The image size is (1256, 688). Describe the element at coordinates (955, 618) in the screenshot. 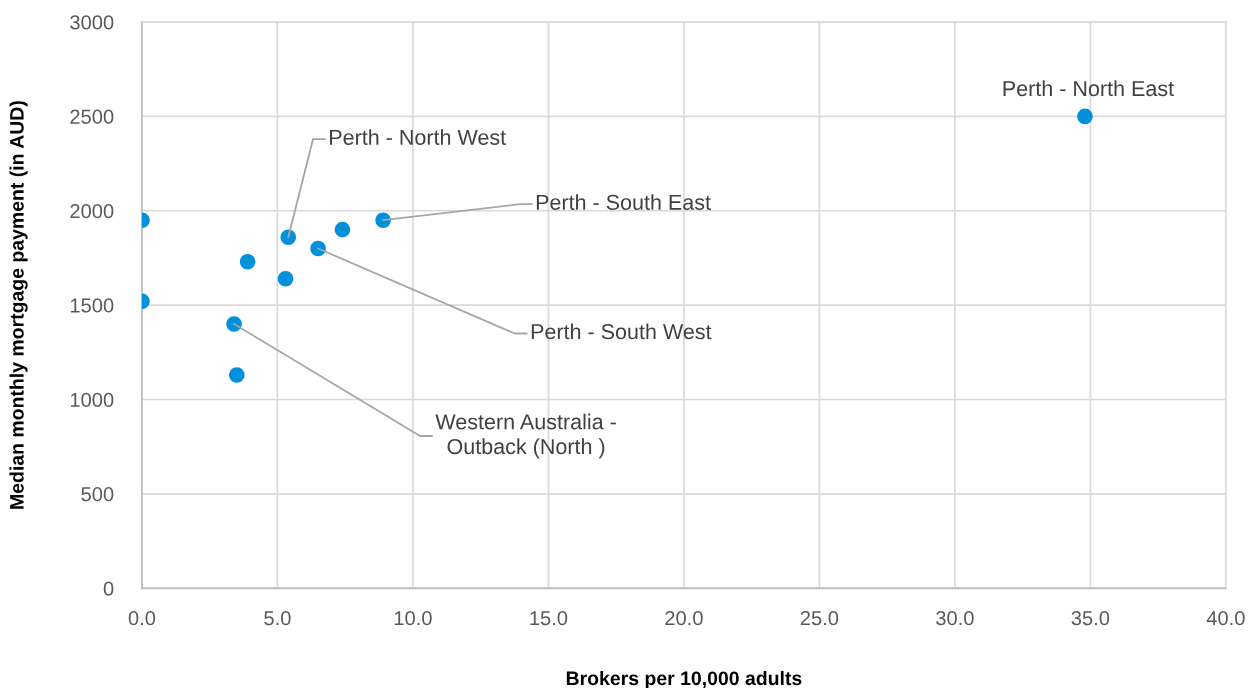

I see `x-tick-label: 30.0` at that location.